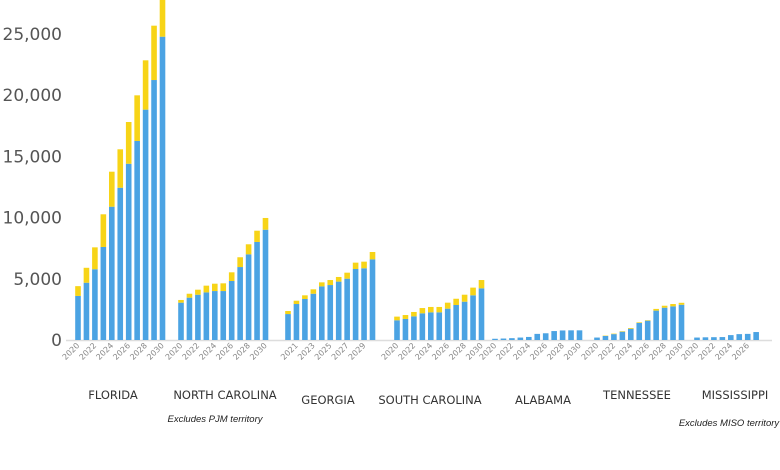  I want to click on bar-base-north-carolina-2028, so click(248, 297).